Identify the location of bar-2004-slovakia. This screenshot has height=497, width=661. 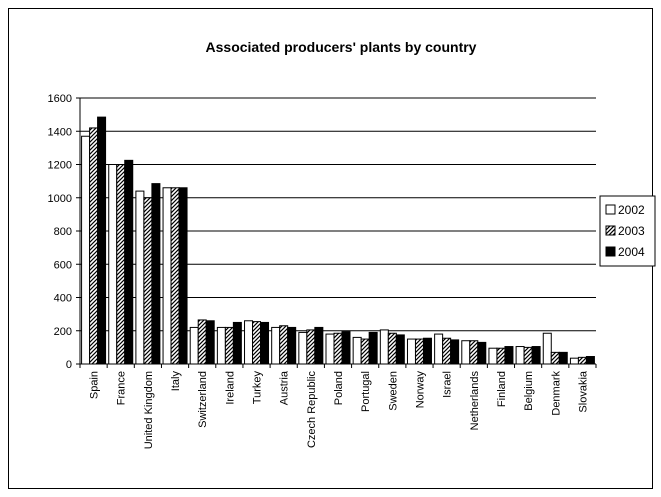
(590, 360).